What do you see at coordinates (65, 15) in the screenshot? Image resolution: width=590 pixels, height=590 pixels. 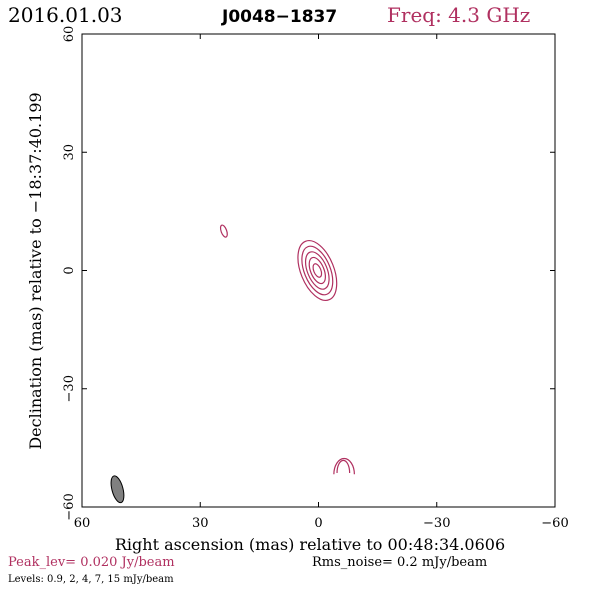 I see `observation-date: 2016.01.03` at bounding box center [65, 15].